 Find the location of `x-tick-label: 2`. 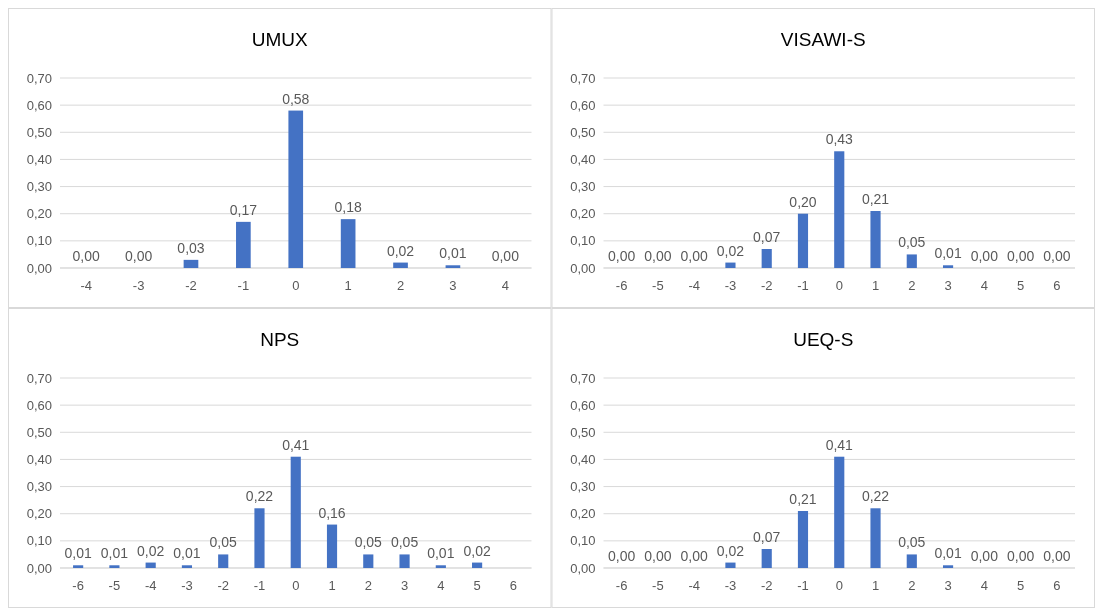

x-tick-label: 2 is located at coordinates (400, 285).